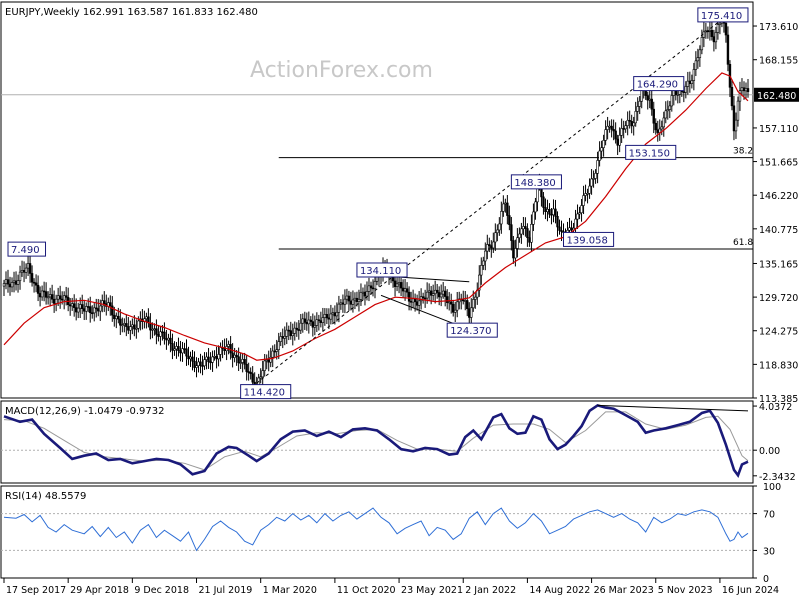 The height and width of the screenshot is (604, 800). What do you see at coordinates (341, 70) in the screenshot?
I see `watermark: ActionForex.com` at bounding box center [341, 70].